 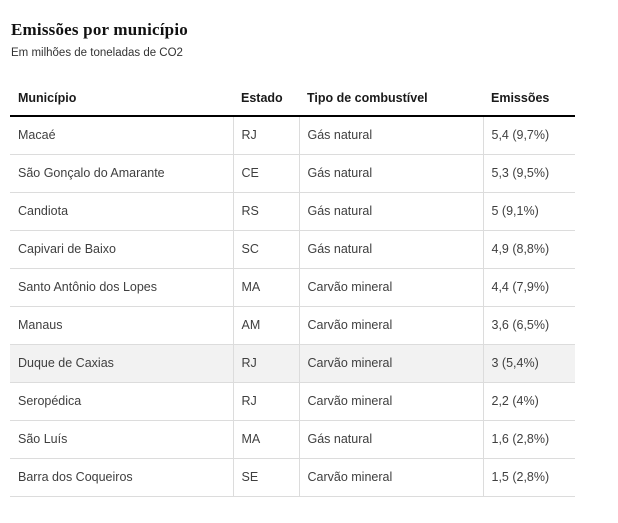 I want to click on cell-municipio: Macaé, so click(x=122, y=135).